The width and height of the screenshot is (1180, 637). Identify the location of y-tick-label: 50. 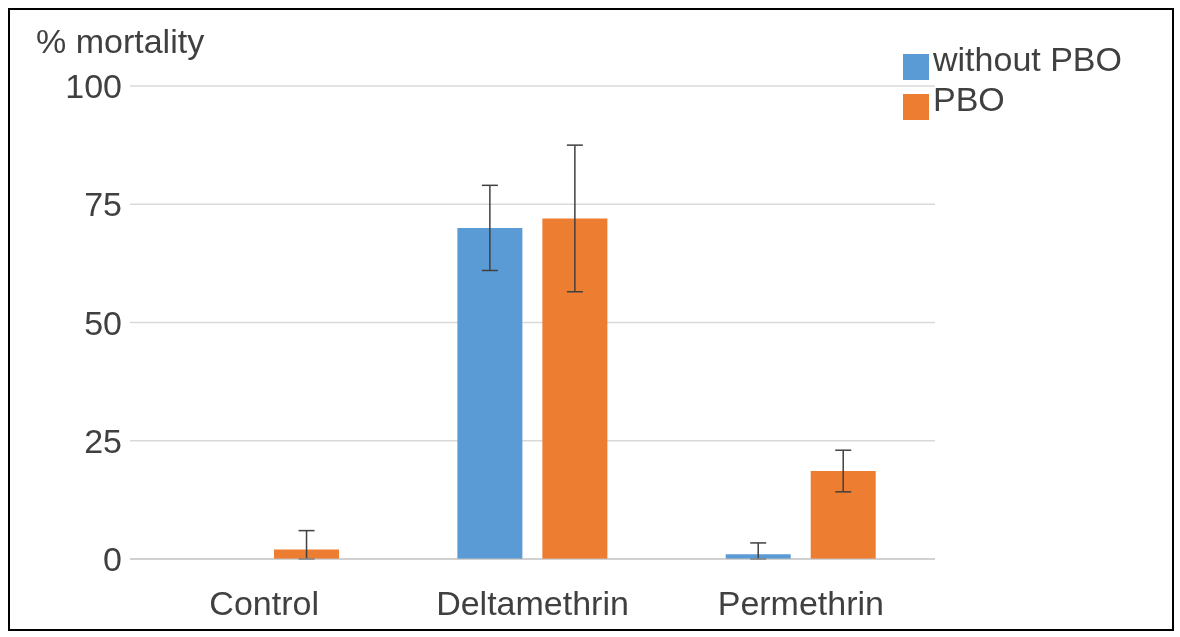
(103, 322).